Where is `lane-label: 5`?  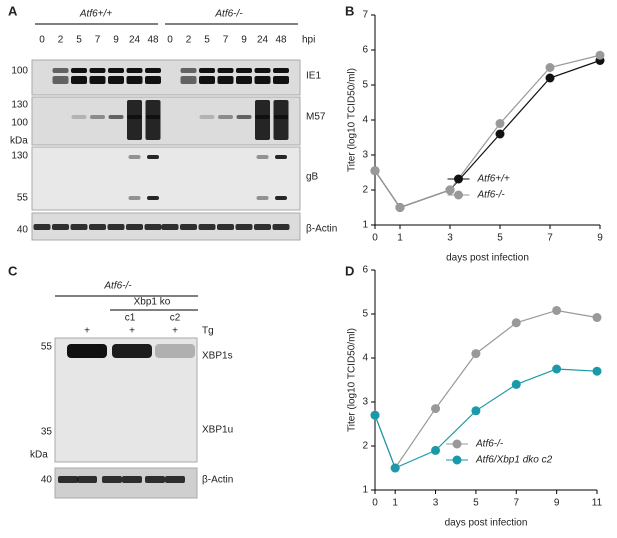 lane-label: 5 is located at coordinates (207, 40).